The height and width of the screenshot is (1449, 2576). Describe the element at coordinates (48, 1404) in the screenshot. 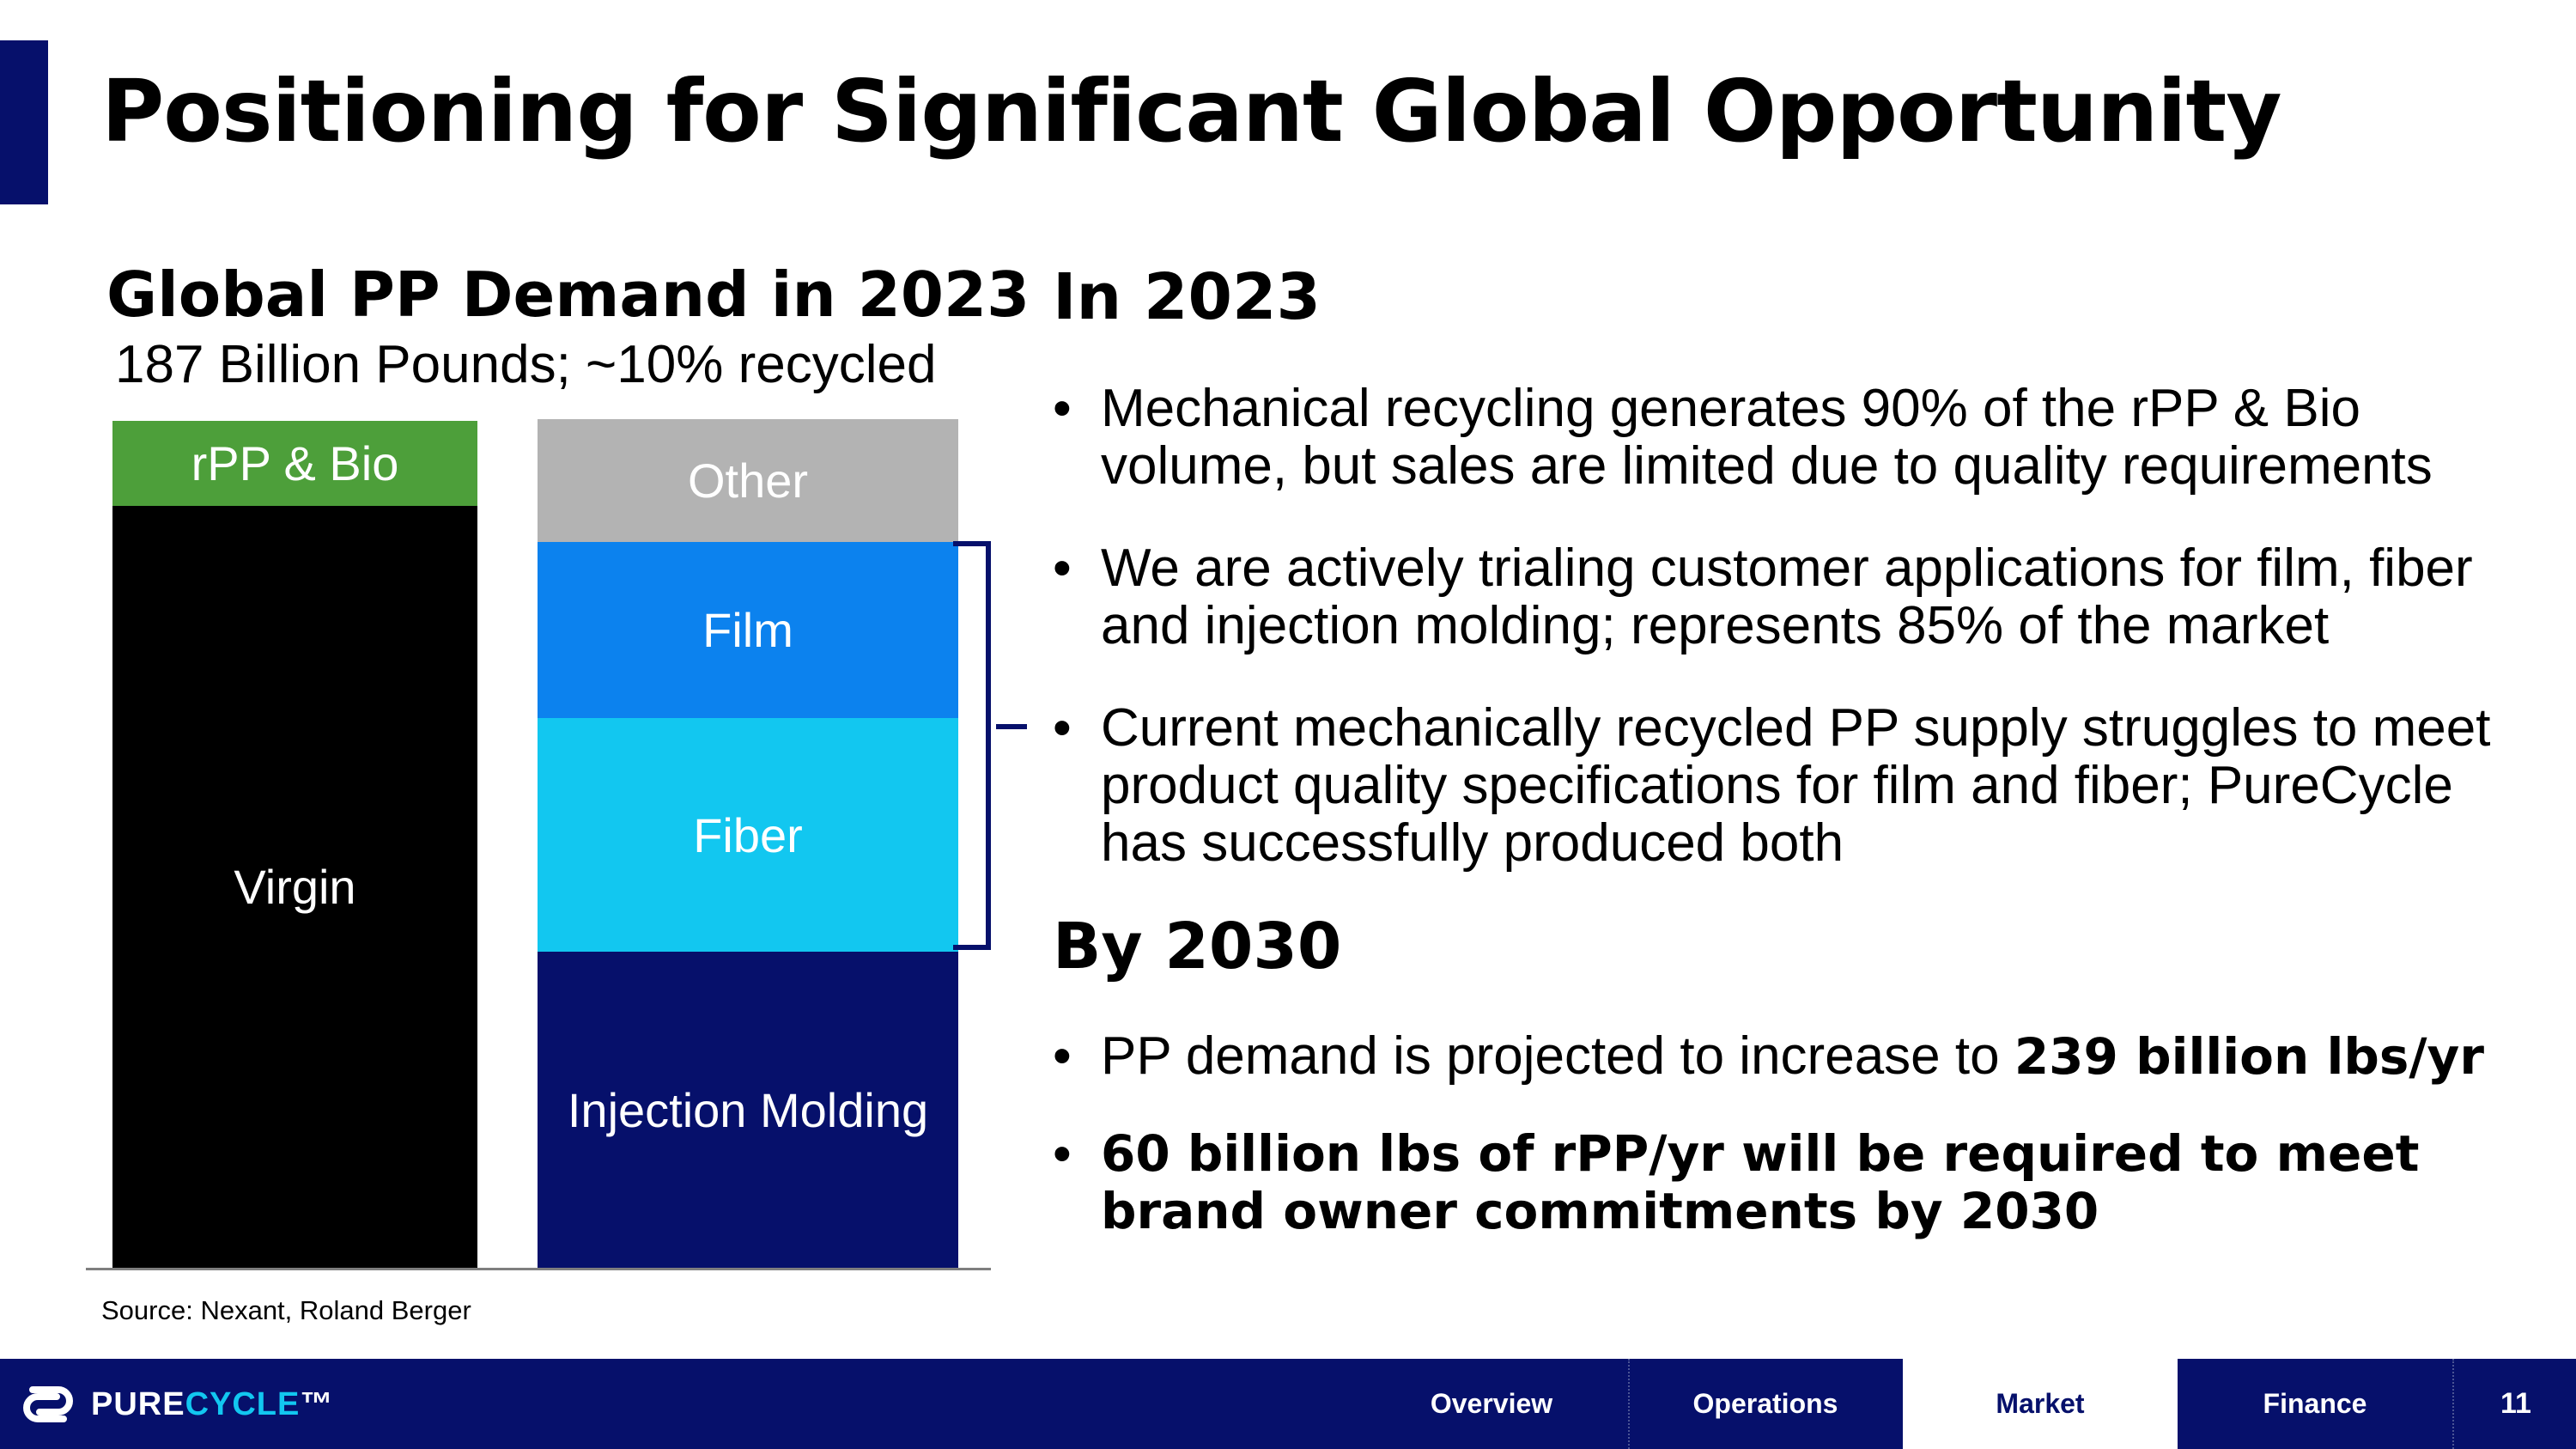

I see `purecycle-logo-icon` at that location.